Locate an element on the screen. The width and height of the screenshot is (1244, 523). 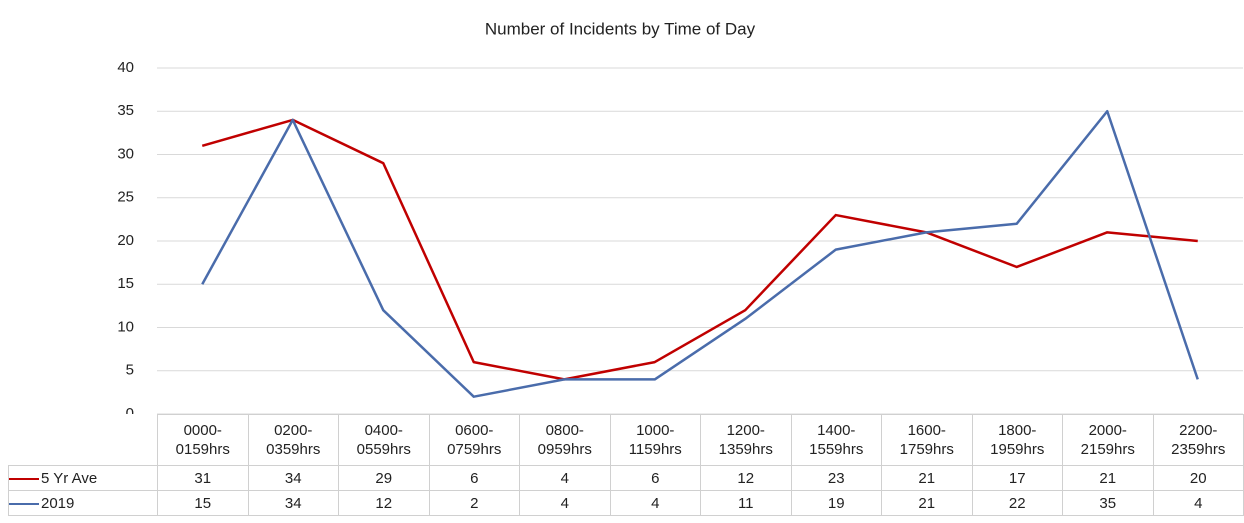
category-label: 1400-1559hrs is located at coordinates (836, 440).